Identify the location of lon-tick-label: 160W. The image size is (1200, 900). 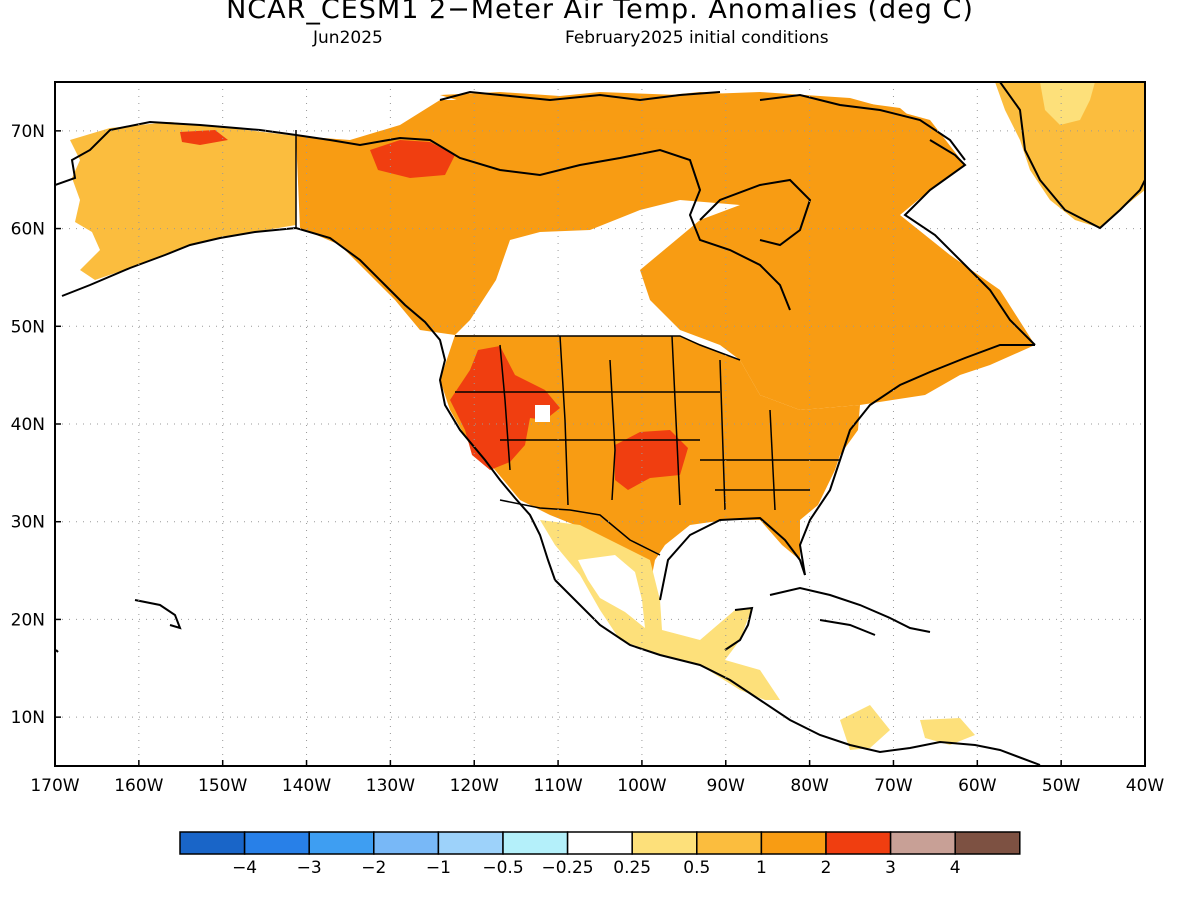
(138, 786).